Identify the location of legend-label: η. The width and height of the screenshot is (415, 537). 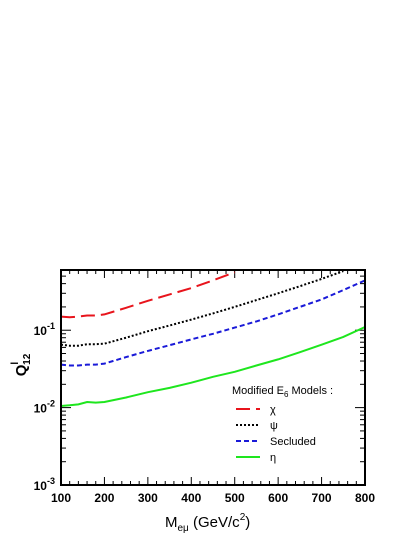
(273, 458).